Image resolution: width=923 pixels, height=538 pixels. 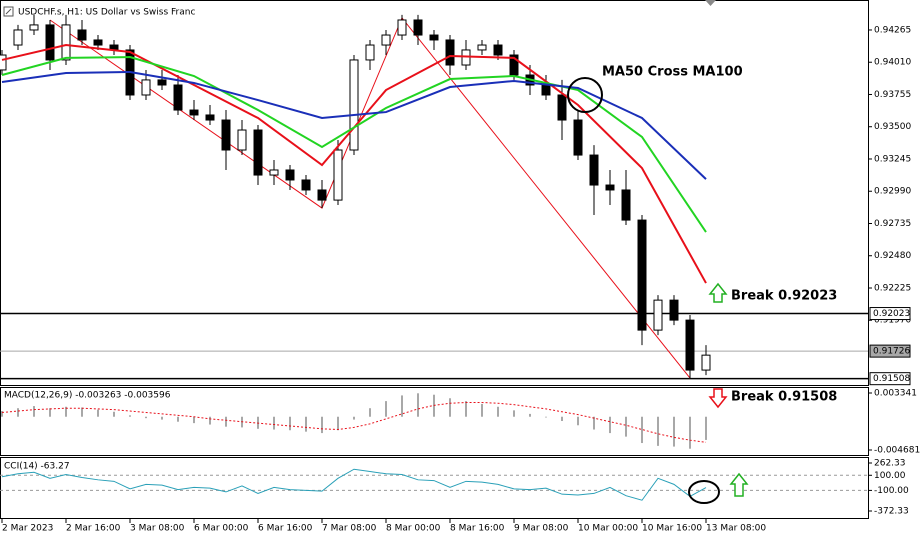 I want to click on chart-title: USDCHF.s, H1: US Dollar vs Swiss Franc, so click(x=106, y=13).